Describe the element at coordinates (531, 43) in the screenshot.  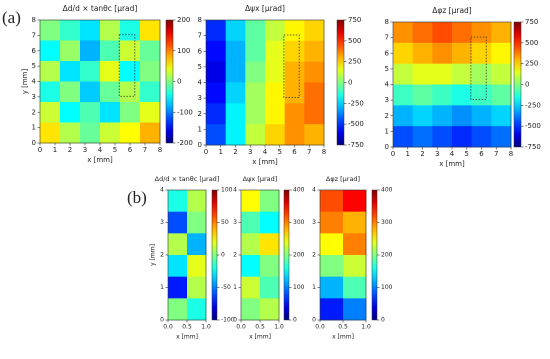
I see `colorbar-tick-label: 500` at that location.